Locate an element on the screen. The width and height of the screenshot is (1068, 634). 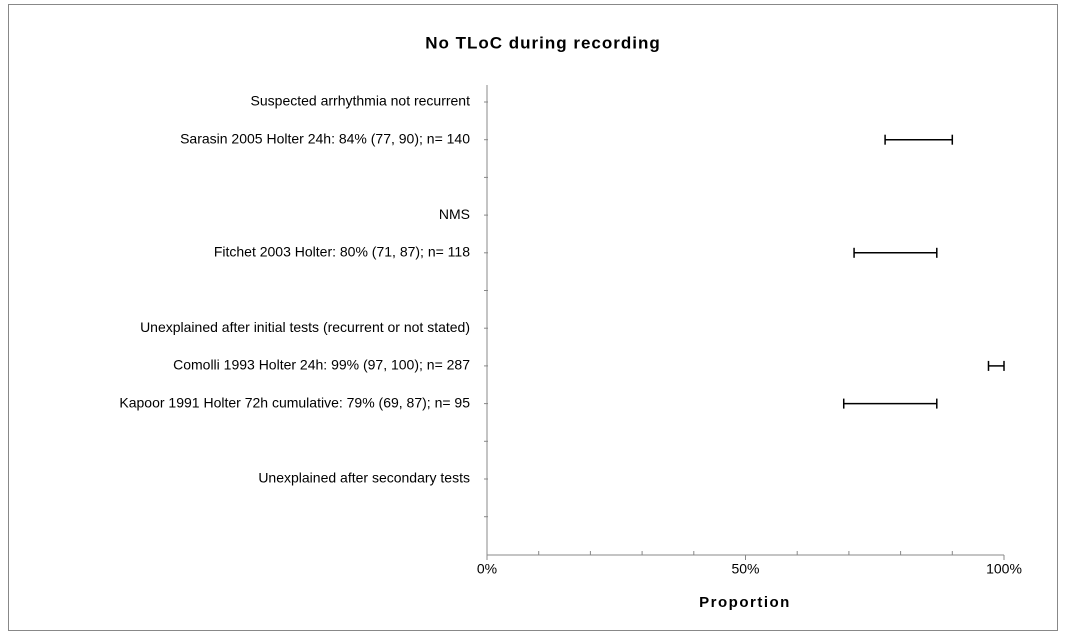
x-tick-label: 0% is located at coordinates (487, 569).